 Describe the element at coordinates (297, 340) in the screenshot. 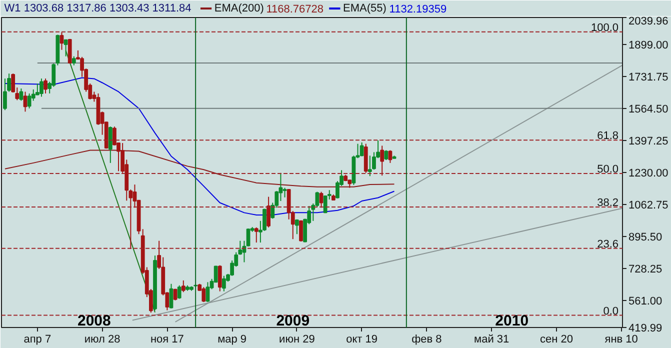

I see `x-tick-label: июн 29` at that location.